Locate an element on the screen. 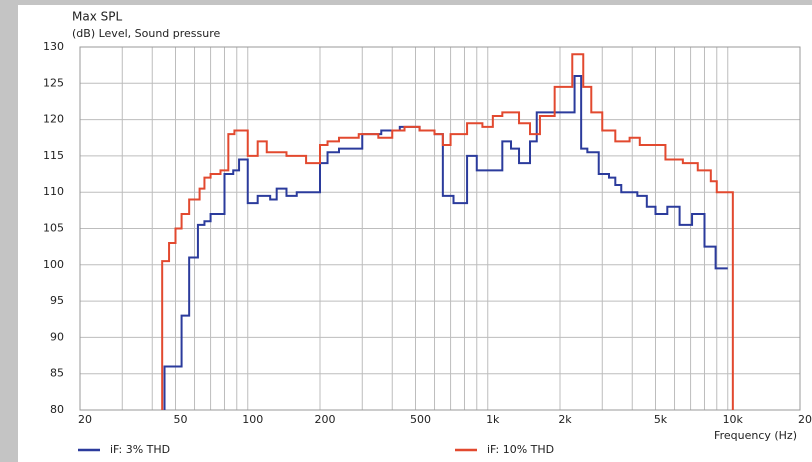  y-tick-label: 85 is located at coordinates (57, 373).